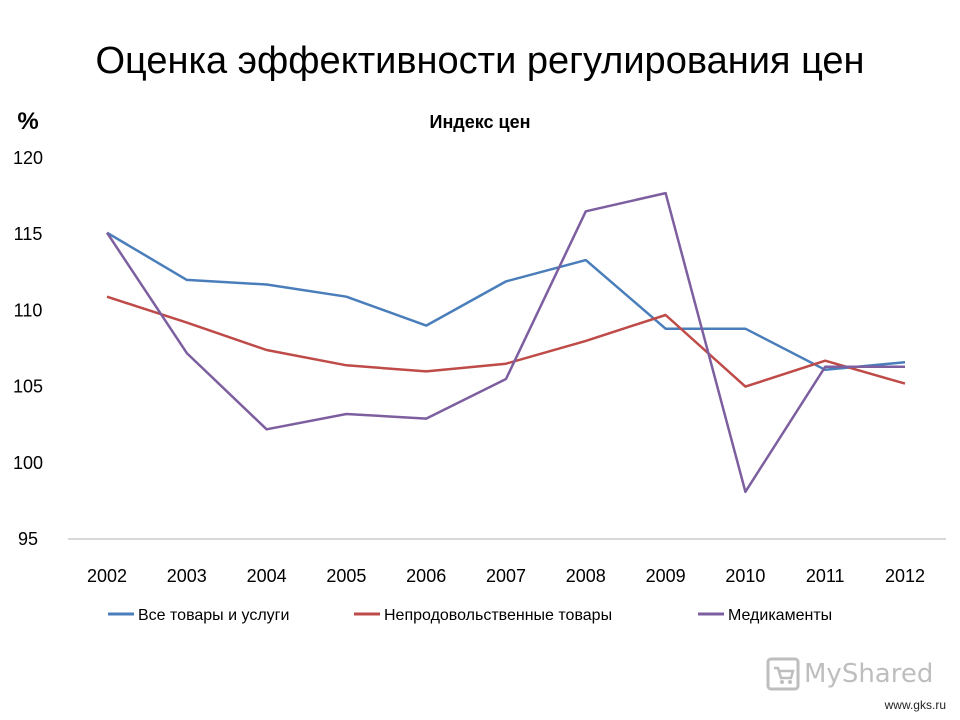 Image resolution: width=960 pixels, height=720 pixels. Describe the element at coordinates (267, 576) in the screenshot. I see `x-tick-label: 2004` at that location.